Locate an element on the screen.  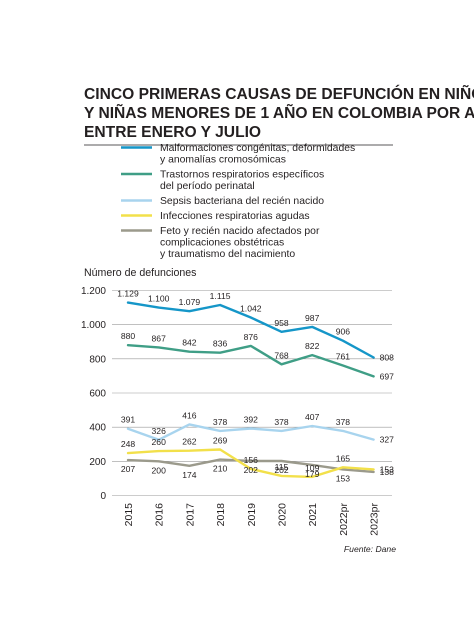
data-label: 697 is located at coordinates (387, 376).